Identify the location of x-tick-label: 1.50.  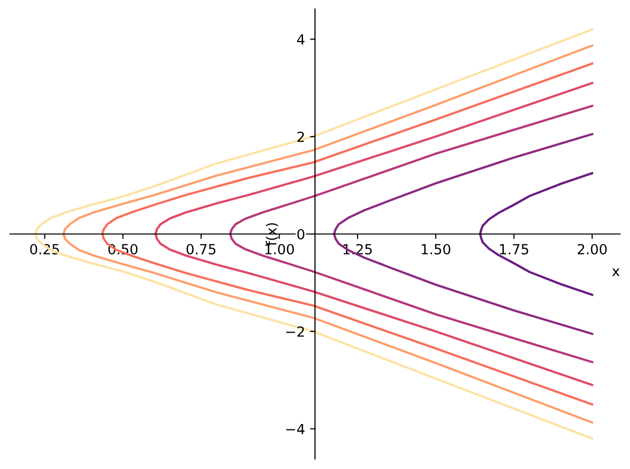
(436, 249).